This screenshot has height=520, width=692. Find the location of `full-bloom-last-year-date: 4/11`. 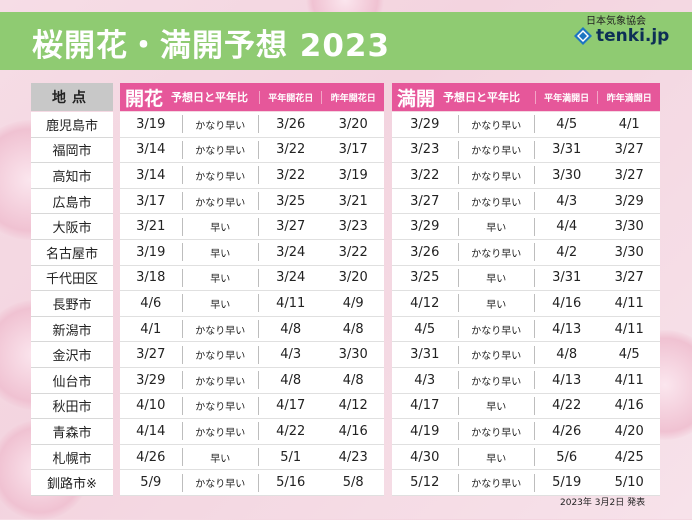

full-bloom-last-year-date: 4/11 is located at coordinates (629, 303).